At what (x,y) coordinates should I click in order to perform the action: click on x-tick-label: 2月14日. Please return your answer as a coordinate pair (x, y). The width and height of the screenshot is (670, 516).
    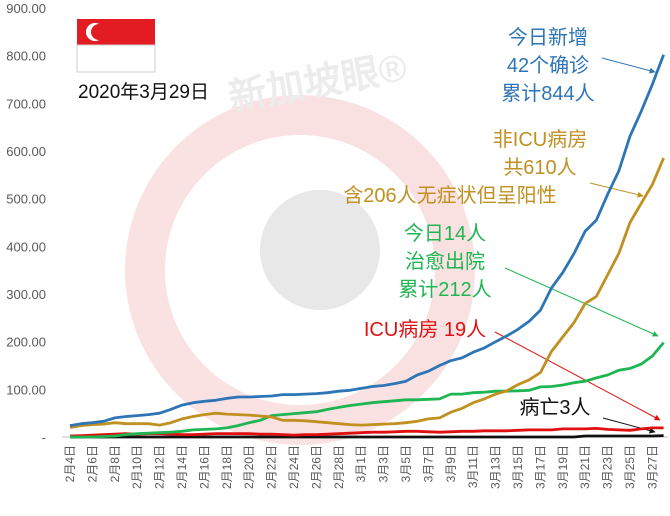
    Looking at the image, I should click on (182, 467).